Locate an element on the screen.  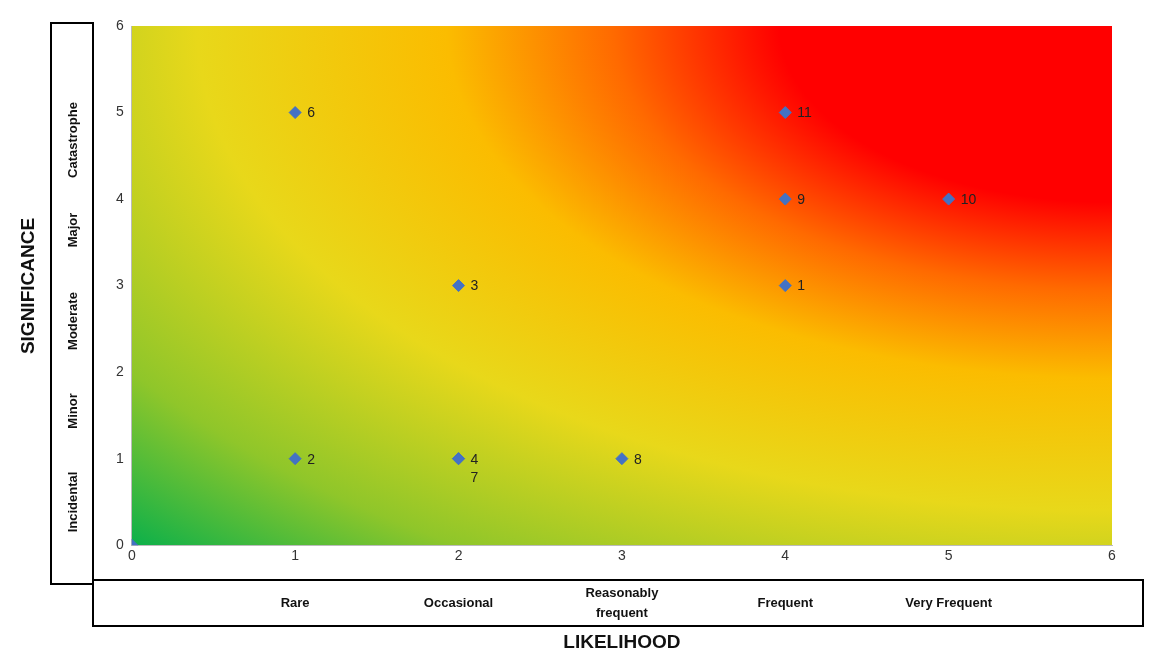
text: 9 is located at coordinates (801, 198).